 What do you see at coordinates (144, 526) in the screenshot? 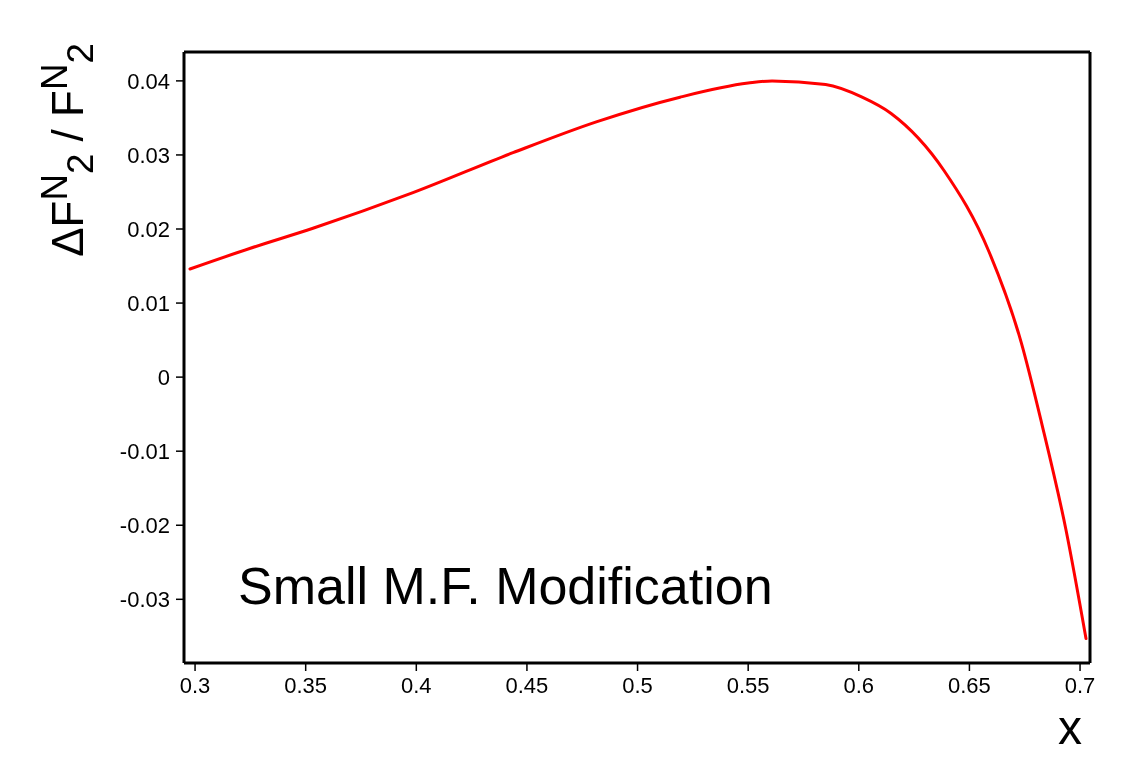
I see `y-tick-label: -0.02` at bounding box center [144, 526].